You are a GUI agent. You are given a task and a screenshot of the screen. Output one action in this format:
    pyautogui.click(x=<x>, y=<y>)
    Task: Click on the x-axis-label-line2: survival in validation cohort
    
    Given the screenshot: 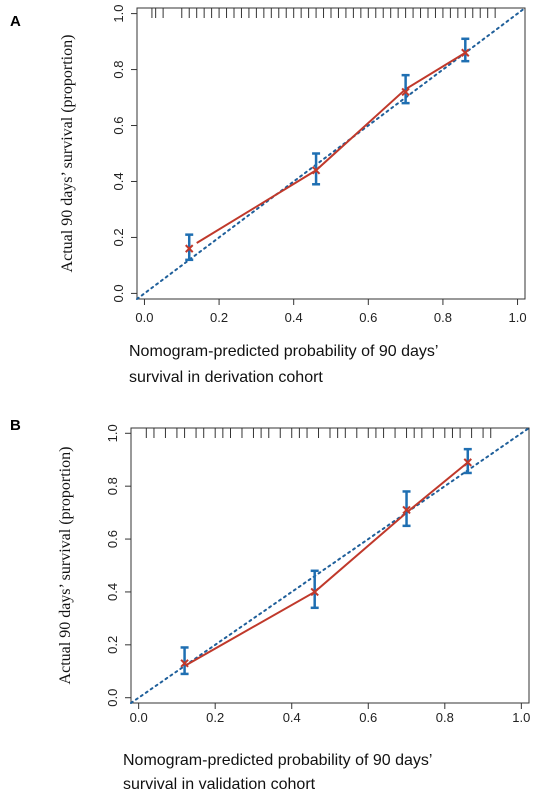 What is the action you would take?
    pyautogui.click(x=219, y=784)
    